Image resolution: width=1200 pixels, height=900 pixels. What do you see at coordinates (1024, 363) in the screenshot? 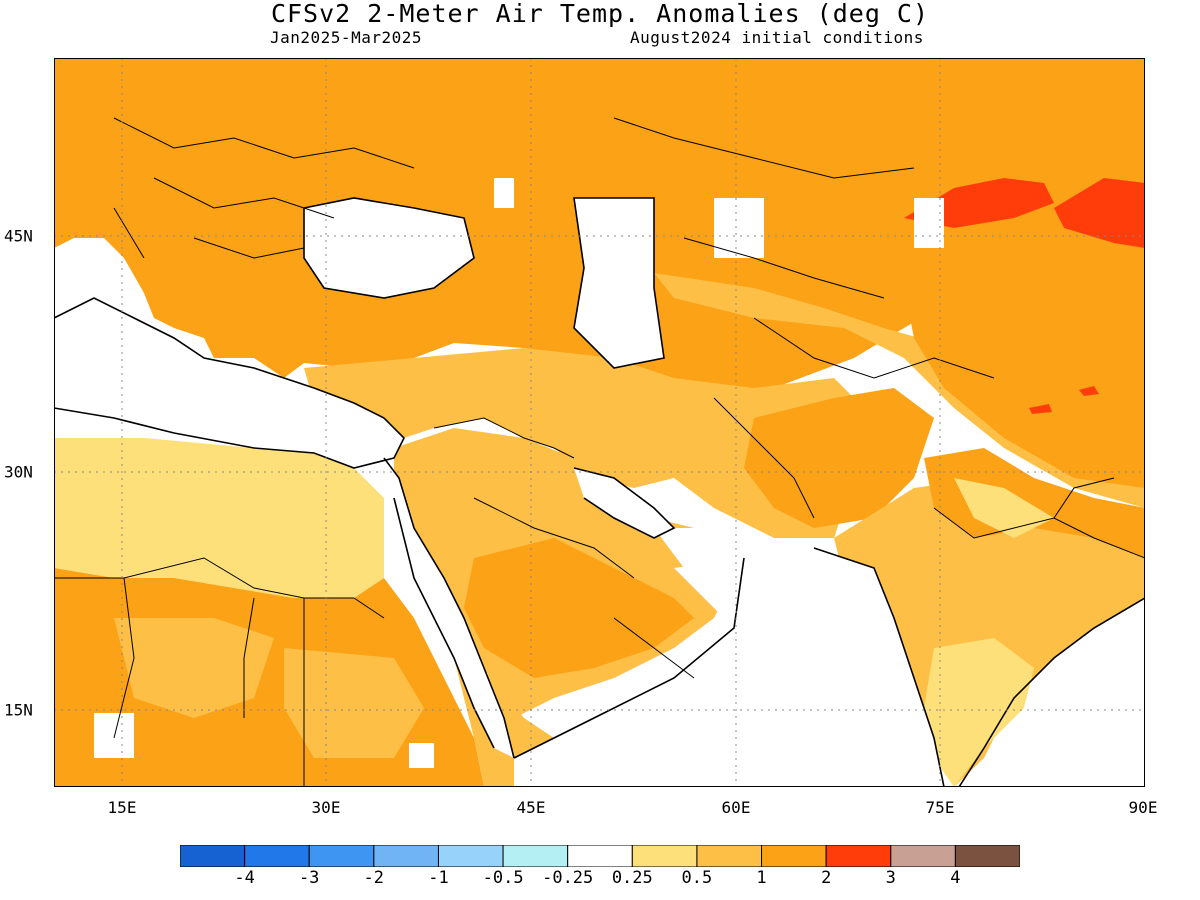
I see `tibet-land` at bounding box center [1024, 363].